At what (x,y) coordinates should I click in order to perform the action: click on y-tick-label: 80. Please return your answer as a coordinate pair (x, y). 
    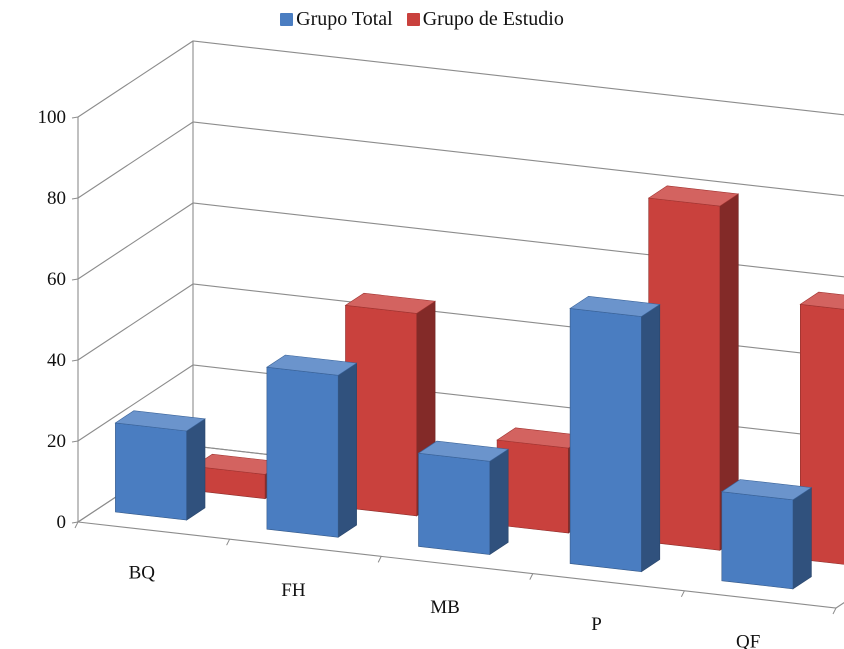
    Looking at the image, I should click on (56, 198).